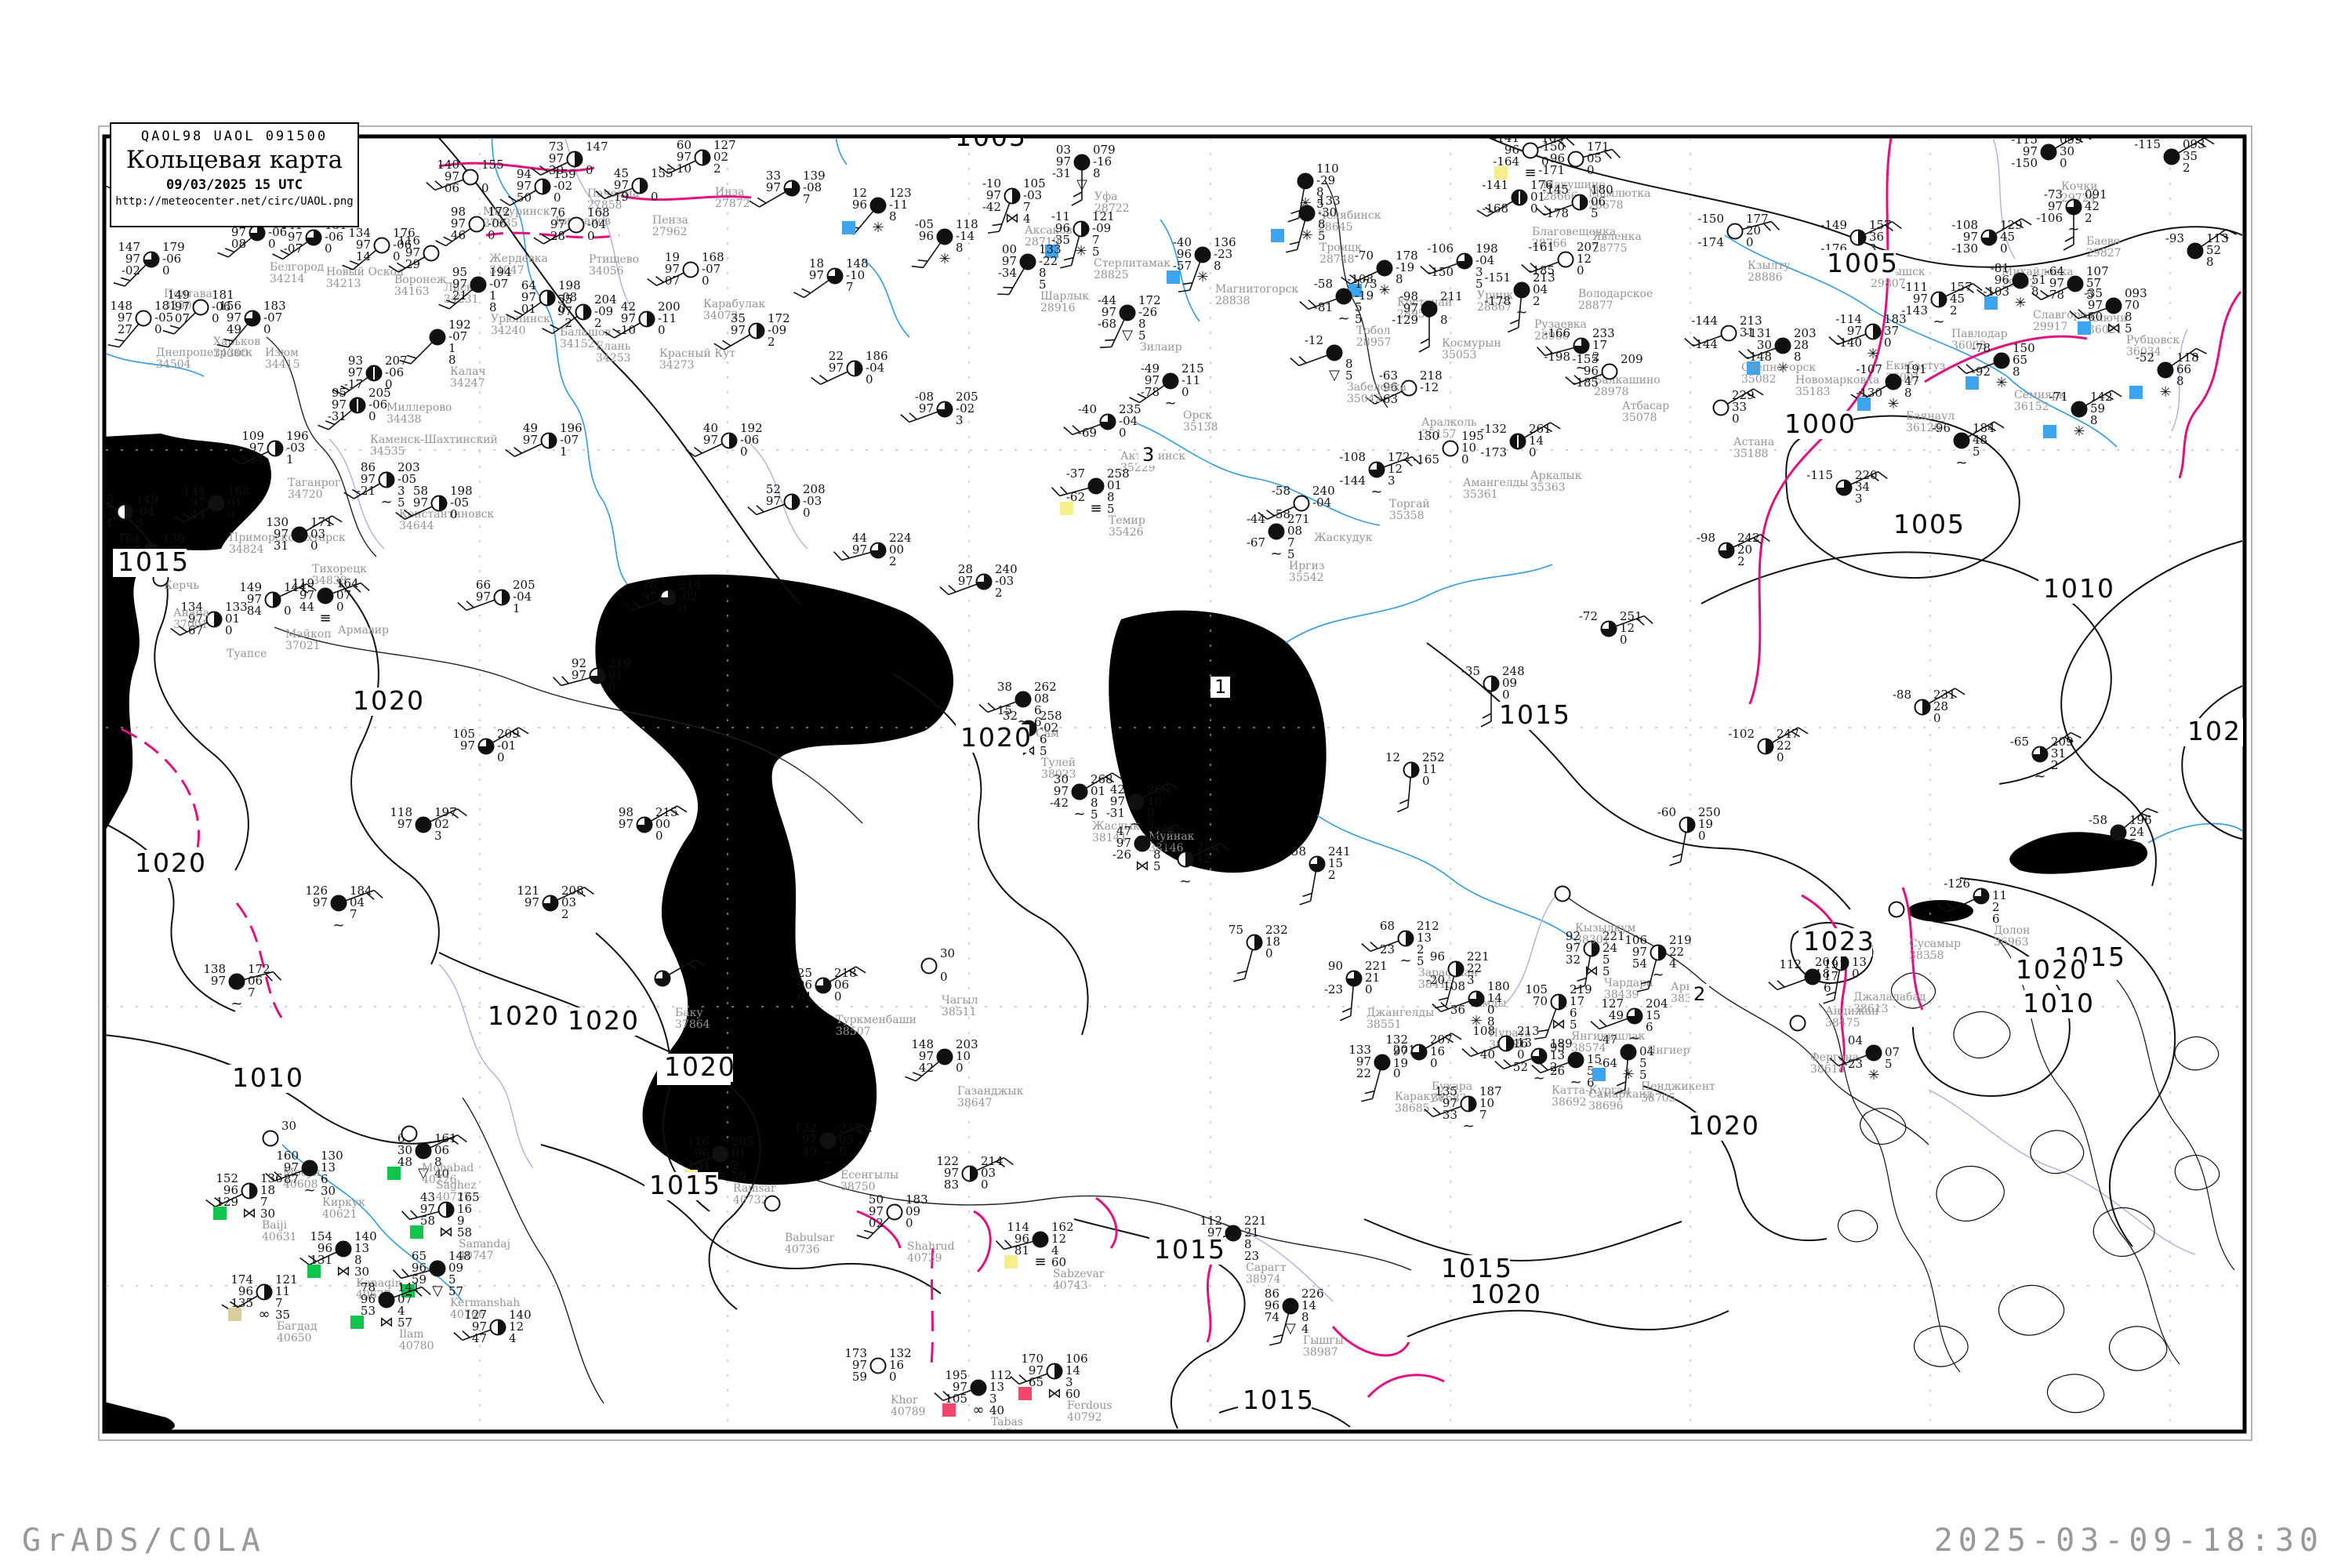 This screenshot has width=2352, height=1568. What do you see at coordinates (1557, 333) in the screenshot?
I see `station-value: -166` at bounding box center [1557, 333].